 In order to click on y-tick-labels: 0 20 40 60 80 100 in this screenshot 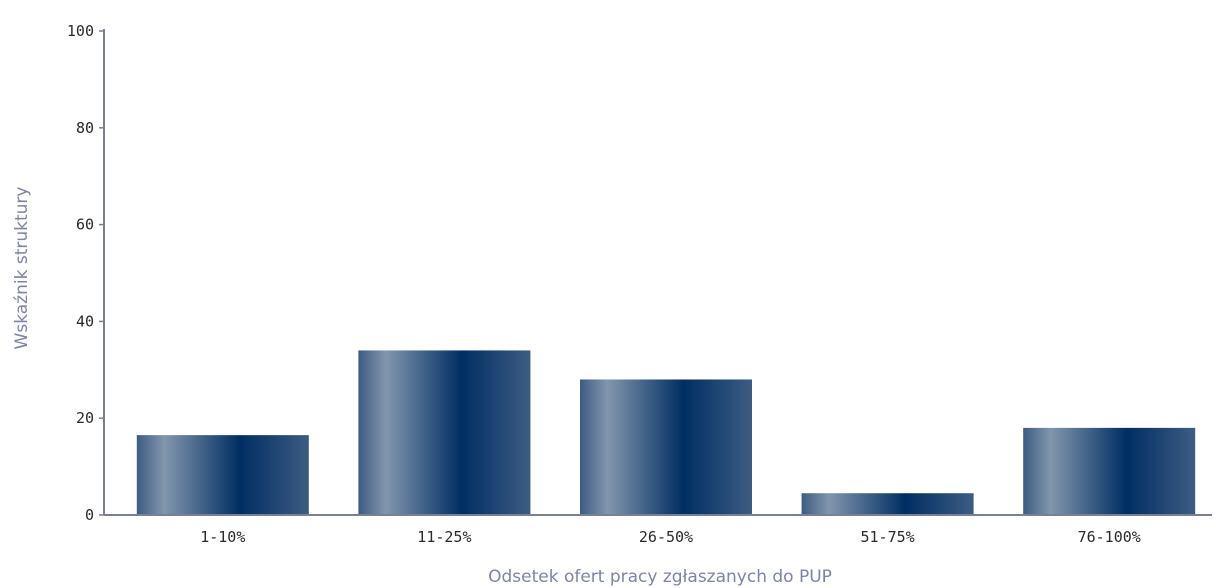, I will do `click(85, 273)`.